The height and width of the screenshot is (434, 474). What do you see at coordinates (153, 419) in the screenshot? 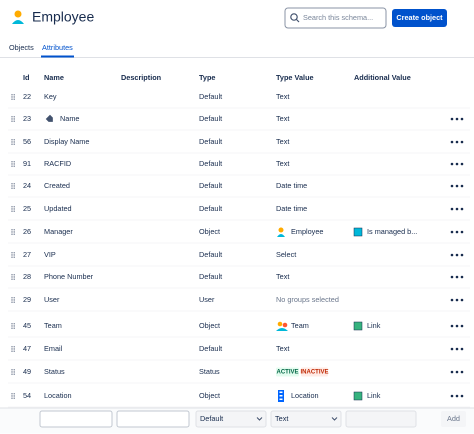
I see `text-input` at bounding box center [153, 419].